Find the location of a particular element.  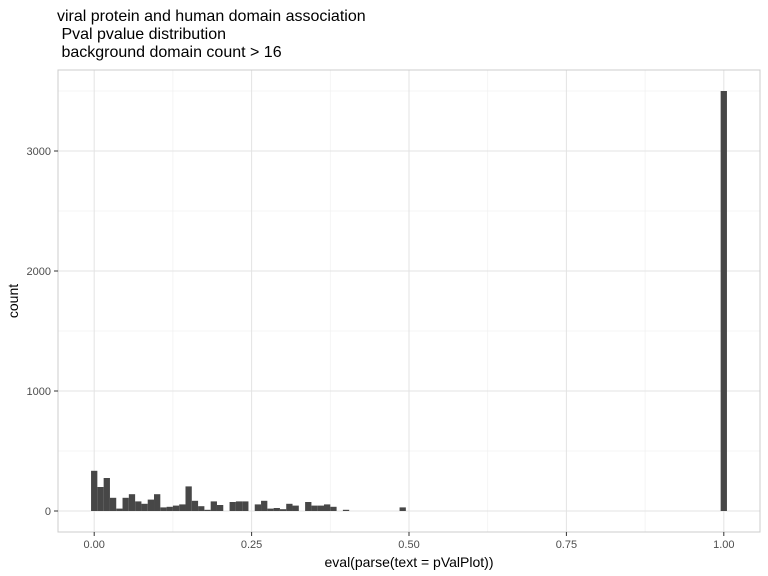

y-axis: 0 1000 2000 3000 is located at coordinates (42, 332).